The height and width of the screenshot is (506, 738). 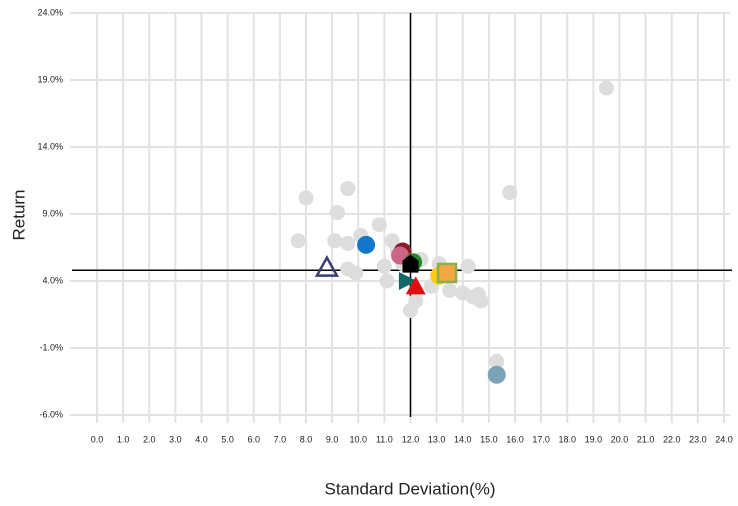 I want to click on x-tick-label: 15.0, so click(x=489, y=439).